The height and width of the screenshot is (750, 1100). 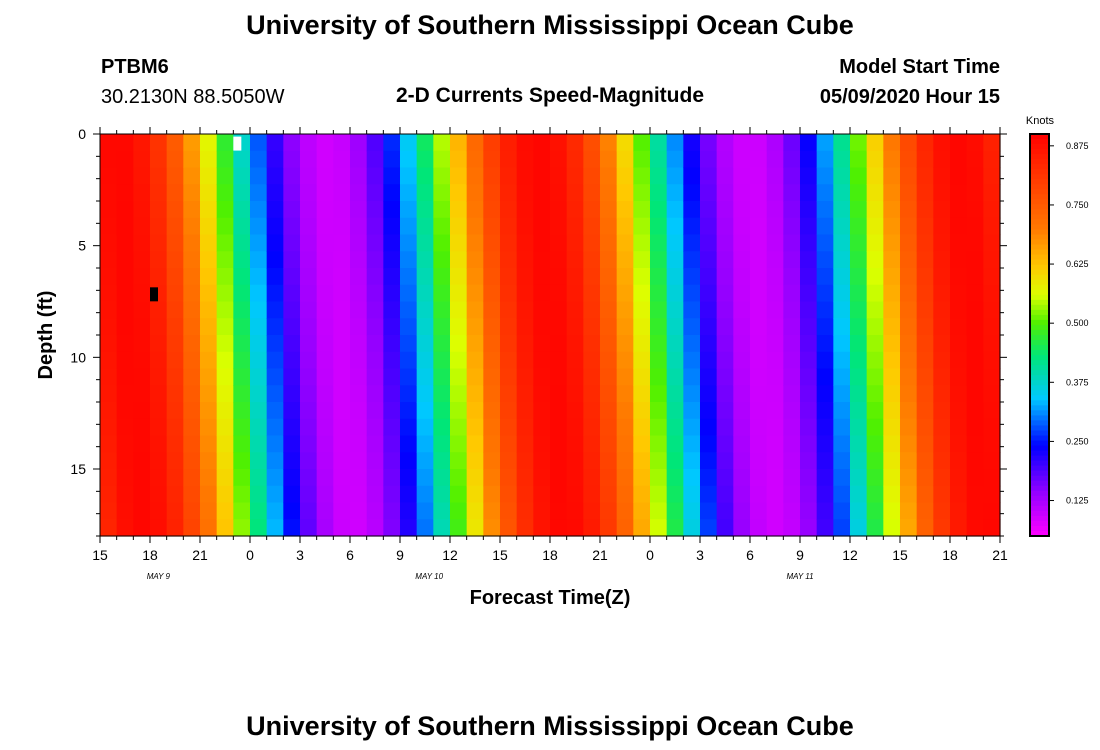 What do you see at coordinates (550, 555) in the screenshot?
I see `x-tick-label: 18` at bounding box center [550, 555].